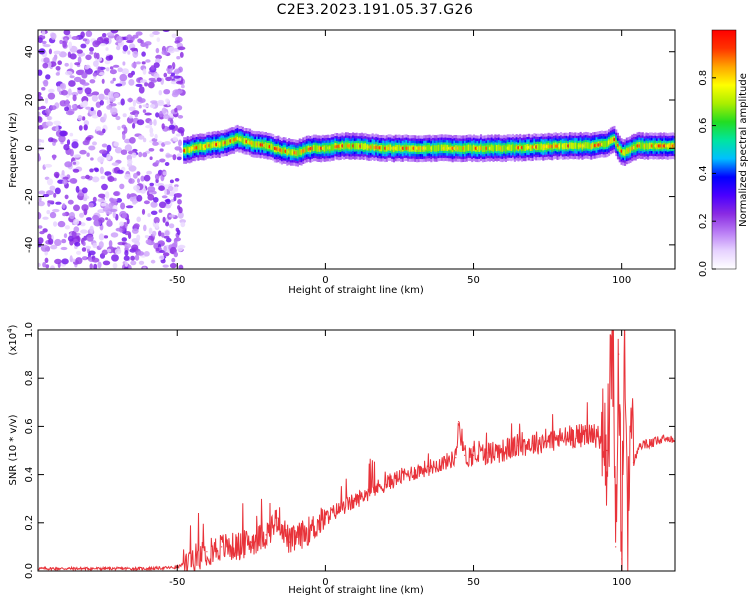 The image size is (750, 600). Describe the element at coordinates (177, 280) in the screenshot. I see `spectrogram-xtick-label: -50` at that location.